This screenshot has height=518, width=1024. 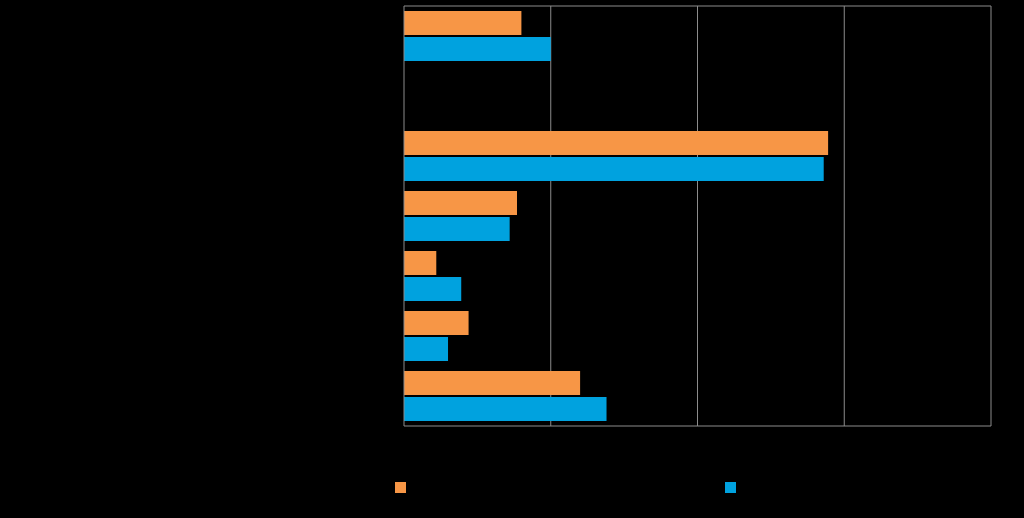 I want to click on legend, so click(x=565, y=487).